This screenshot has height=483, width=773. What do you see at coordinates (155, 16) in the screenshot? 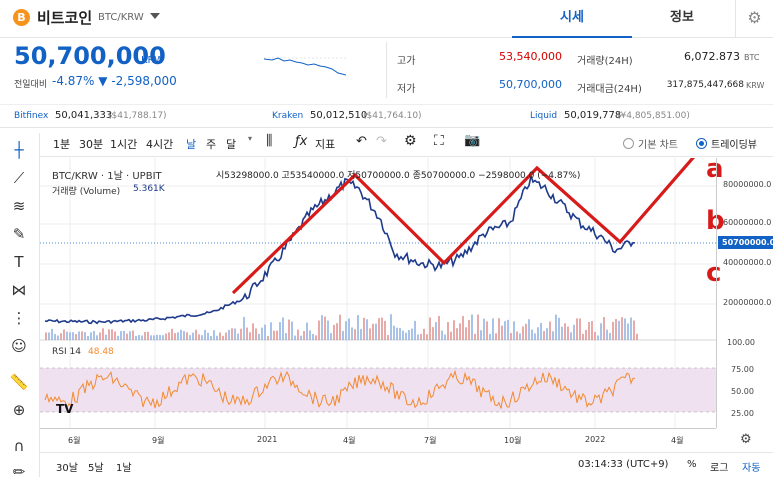
I see `chevron-down-icon` at bounding box center [155, 16].